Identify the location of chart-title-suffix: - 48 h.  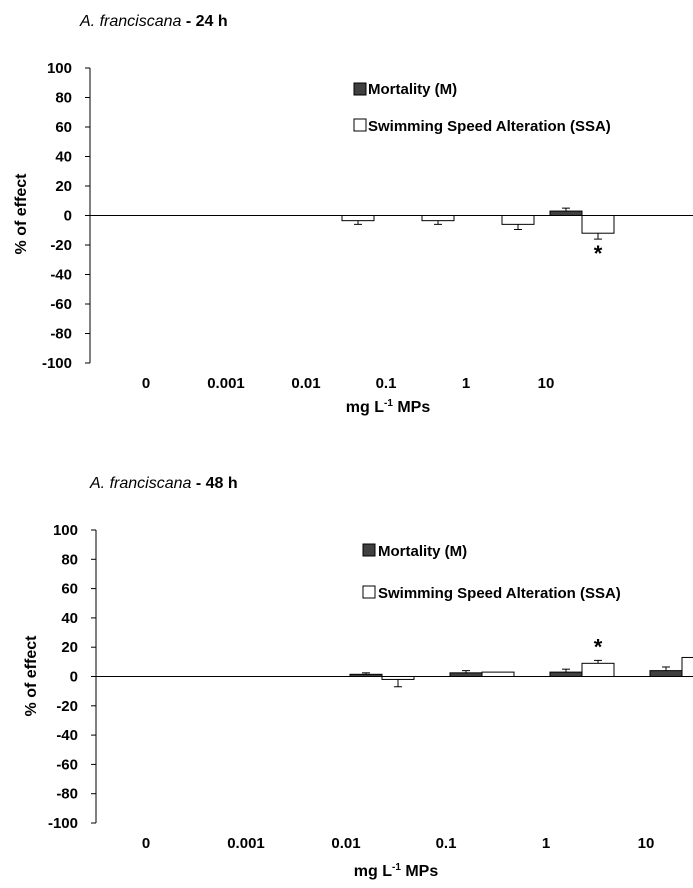
(214, 483).